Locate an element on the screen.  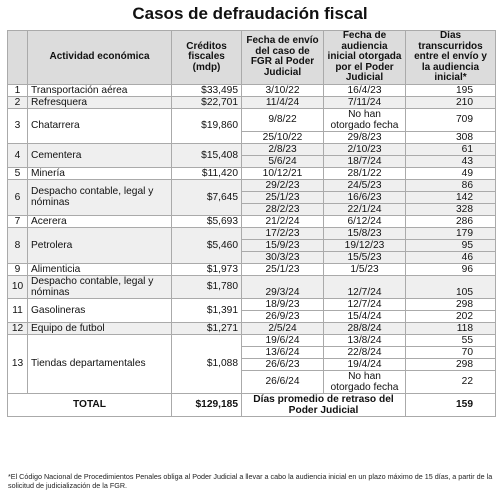
sent-date-cell: 11/4/24 is located at coordinates (282, 102).